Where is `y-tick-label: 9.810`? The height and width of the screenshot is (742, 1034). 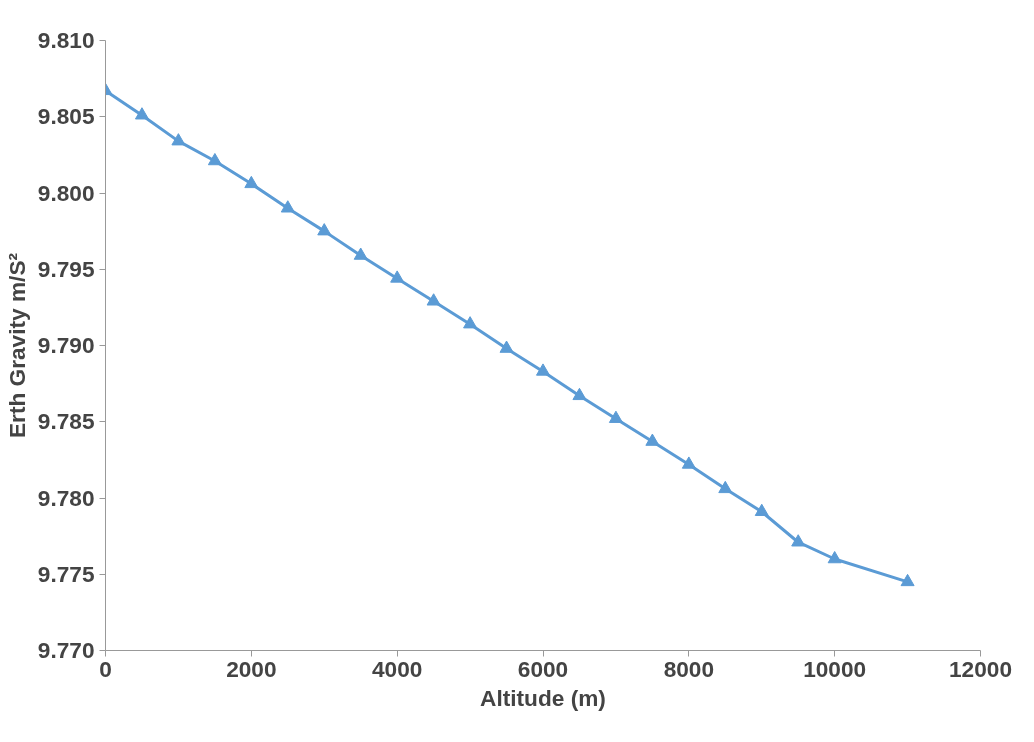
y-tick-label: 9.810 is located at coordinates (66, 40).